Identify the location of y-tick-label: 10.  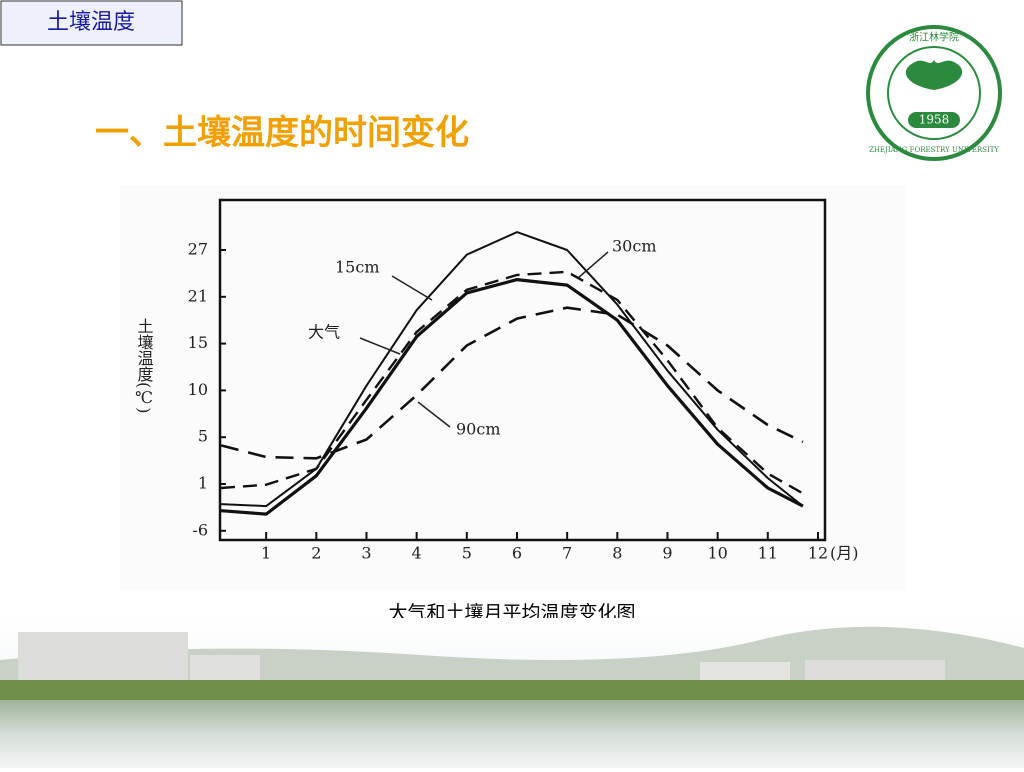
(198, 389).